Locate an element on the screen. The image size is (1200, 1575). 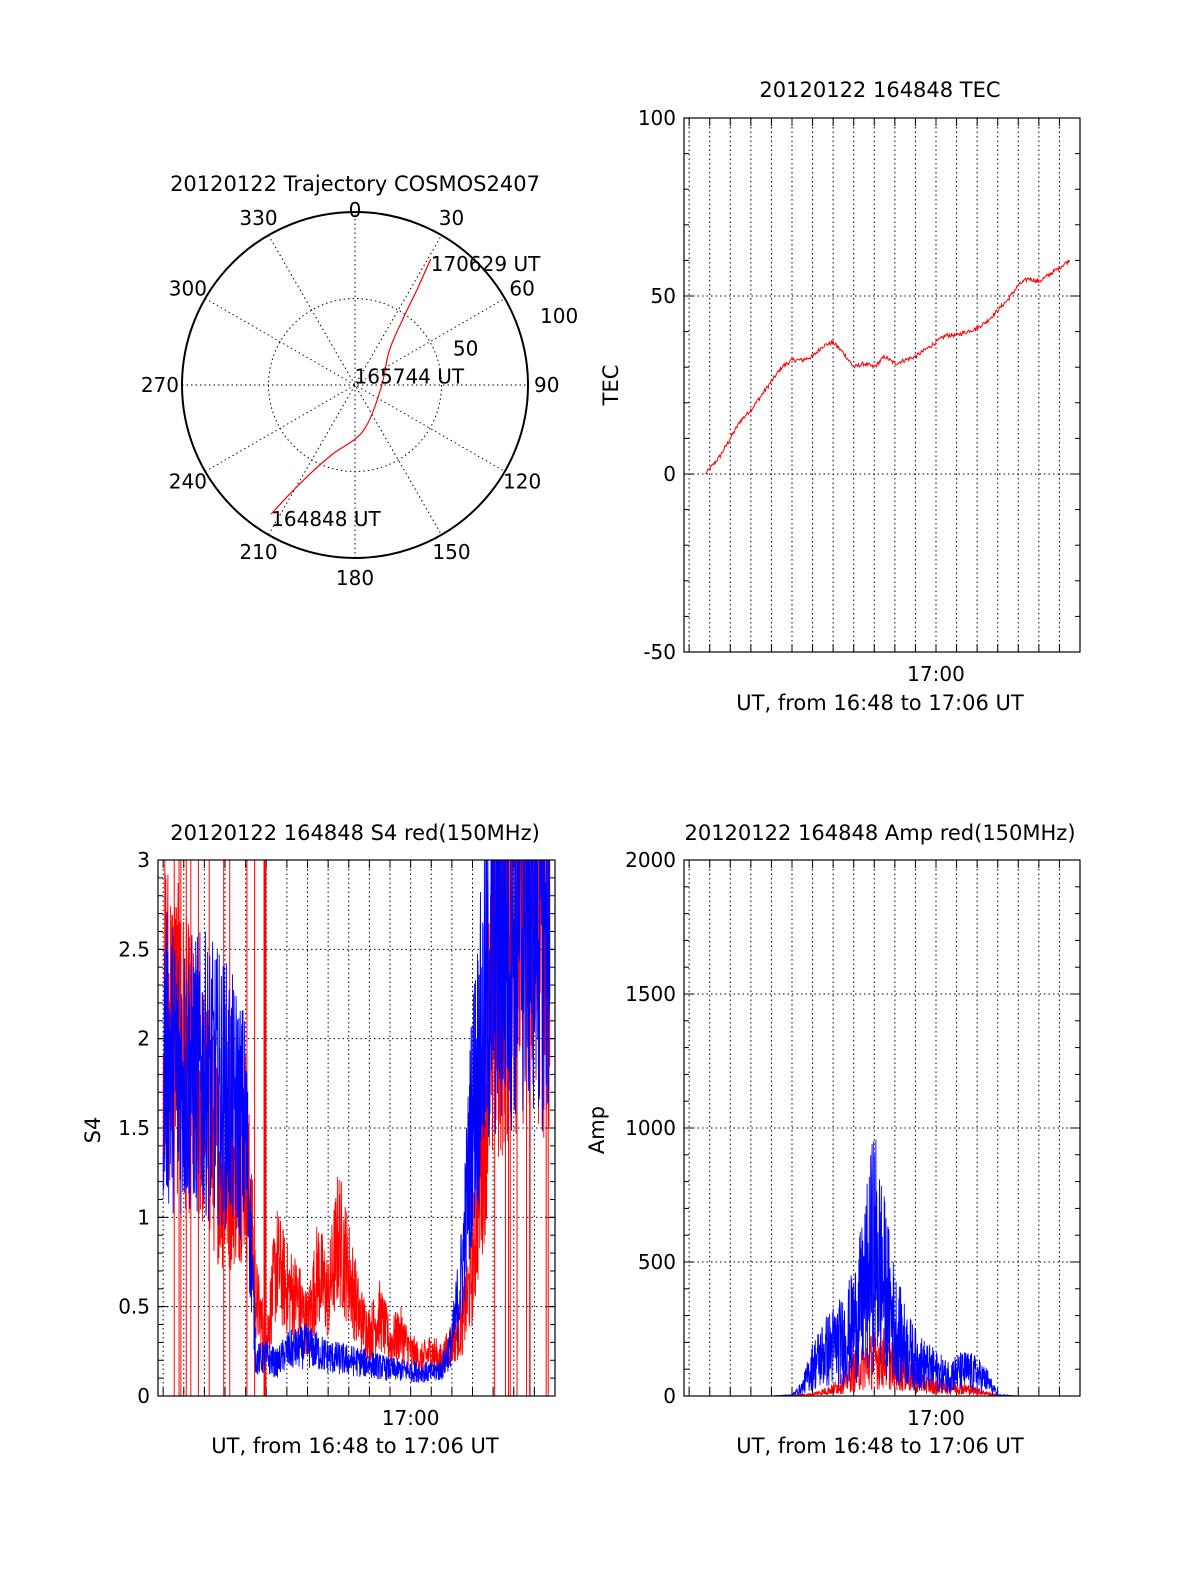
tec-data is located at coordinates (887, 367).